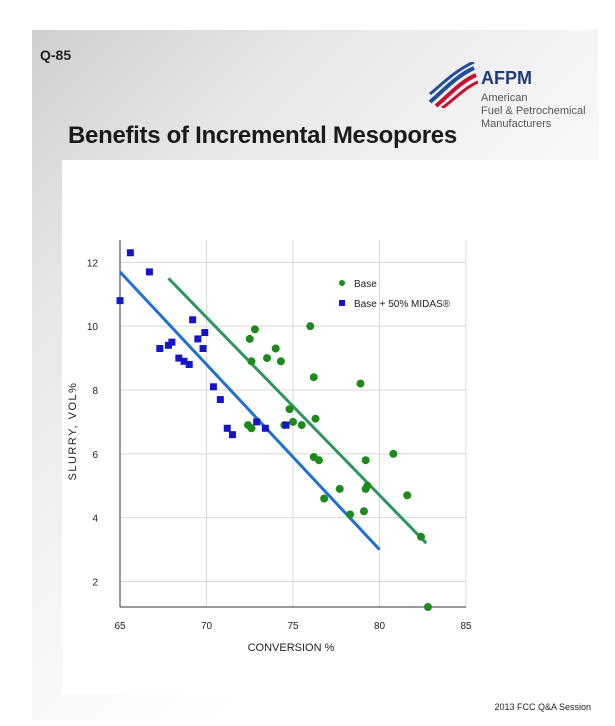  I want to click on x-tick-label: 80, so click(380, 626).